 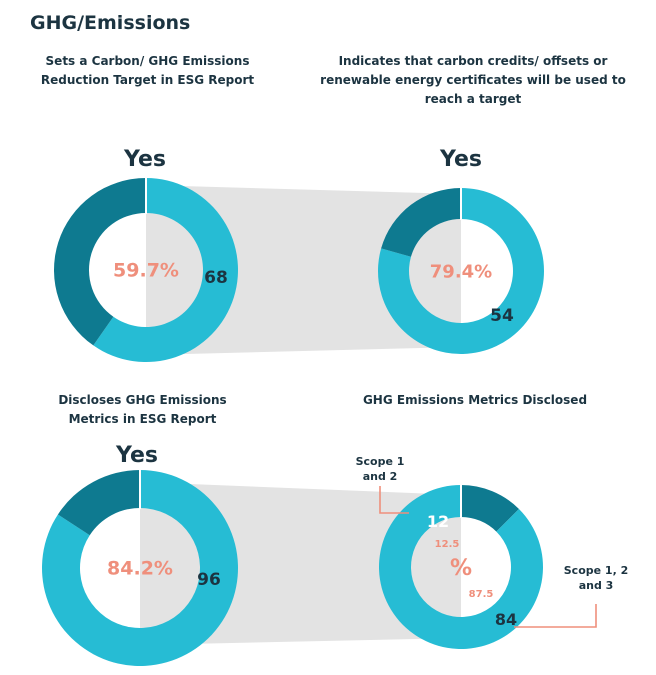 What do you see at coordinates (502, 316) in the screenshot?
I see `chart-2-count-label: 54` at bounding box center [502, 316].